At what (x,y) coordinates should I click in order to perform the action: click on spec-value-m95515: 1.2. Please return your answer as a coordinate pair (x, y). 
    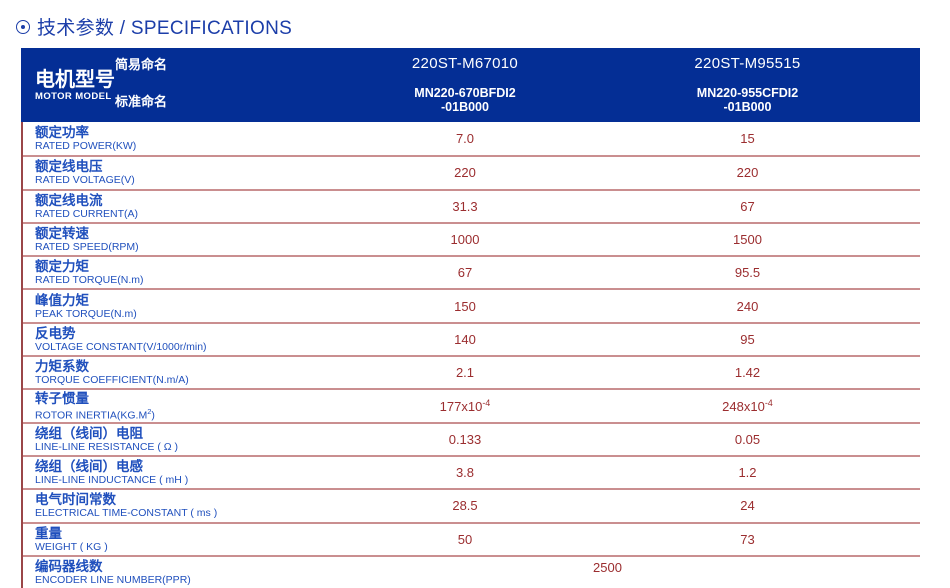
    Looking at the image, I should click on (747, 473).